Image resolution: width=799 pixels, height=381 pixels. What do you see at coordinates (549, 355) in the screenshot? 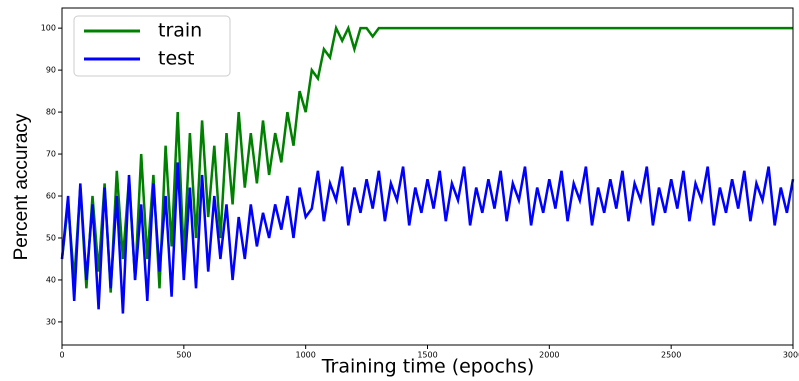
I see `x-tick-label: 2000` at bounding box center [549, 355].